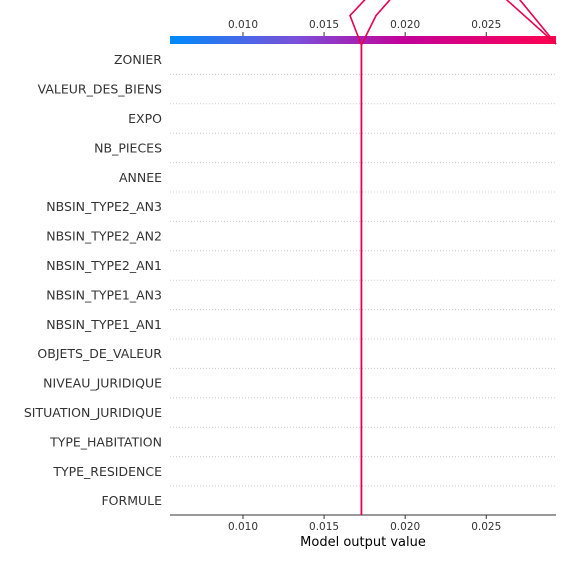  I want to click on x-tick-label-bottom: 0.025, so click(486, 527).